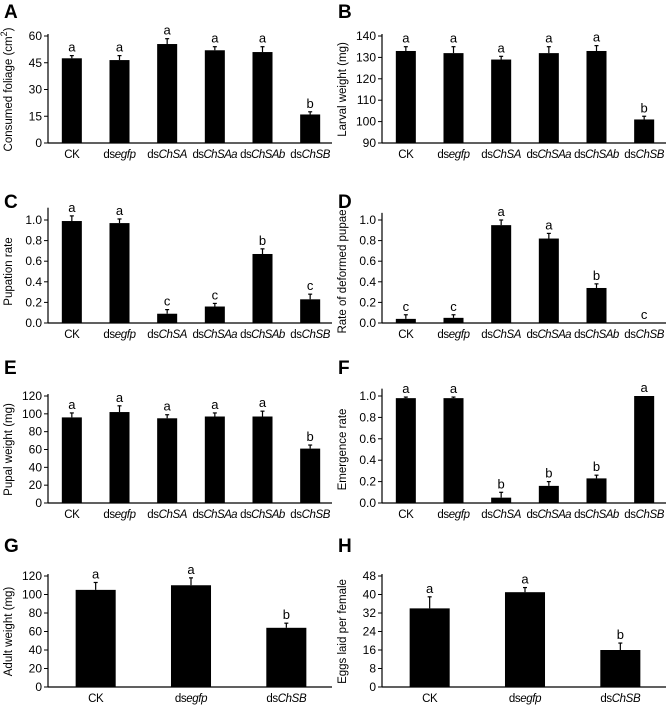  Describe the element at coordinates (36, 450) in the screenshot. I see `y-tick-label: 60` at that location.